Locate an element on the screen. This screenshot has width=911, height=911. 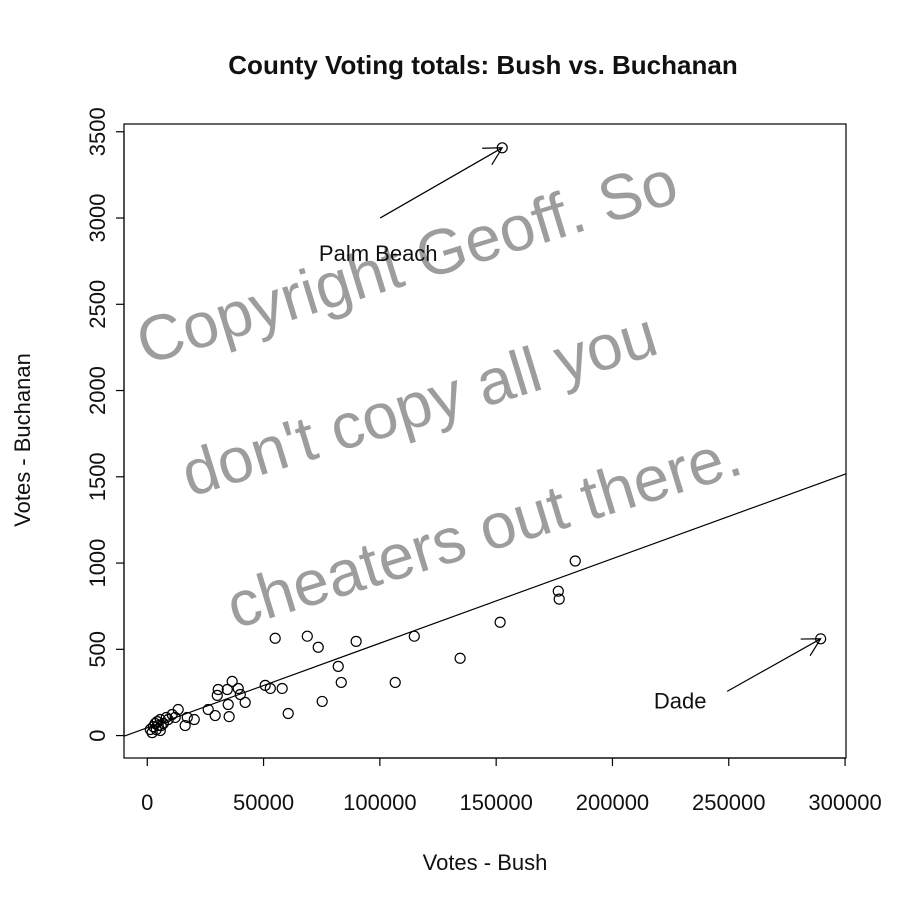
y-tick-label: 1000 is located at coordinates (97, 563).